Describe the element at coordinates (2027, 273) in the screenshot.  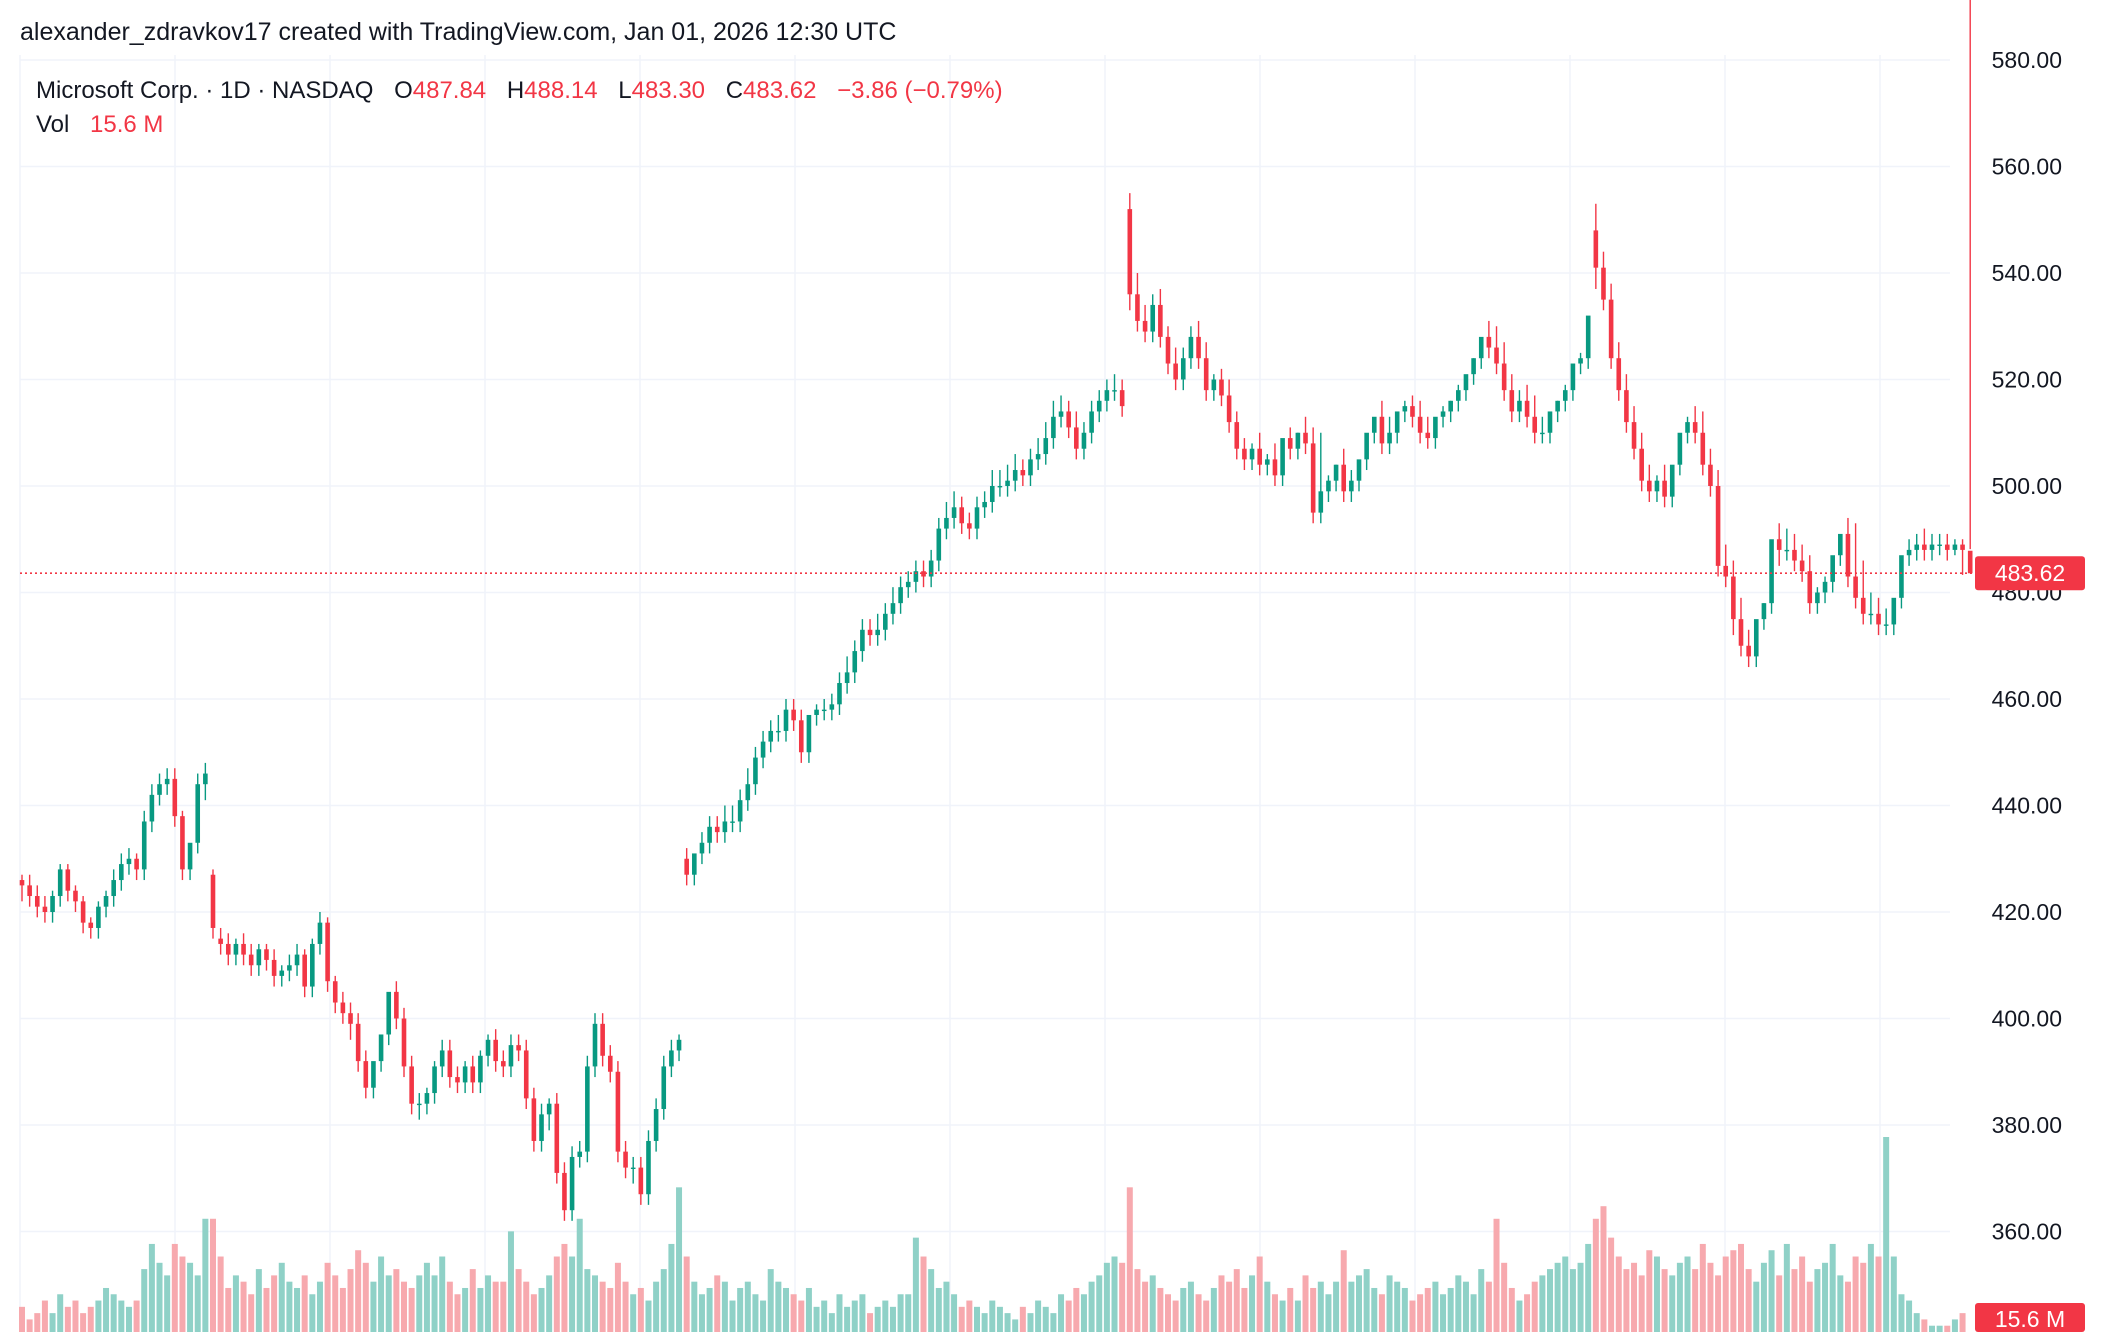
I see `price-tick-label: 540.00` at that location.